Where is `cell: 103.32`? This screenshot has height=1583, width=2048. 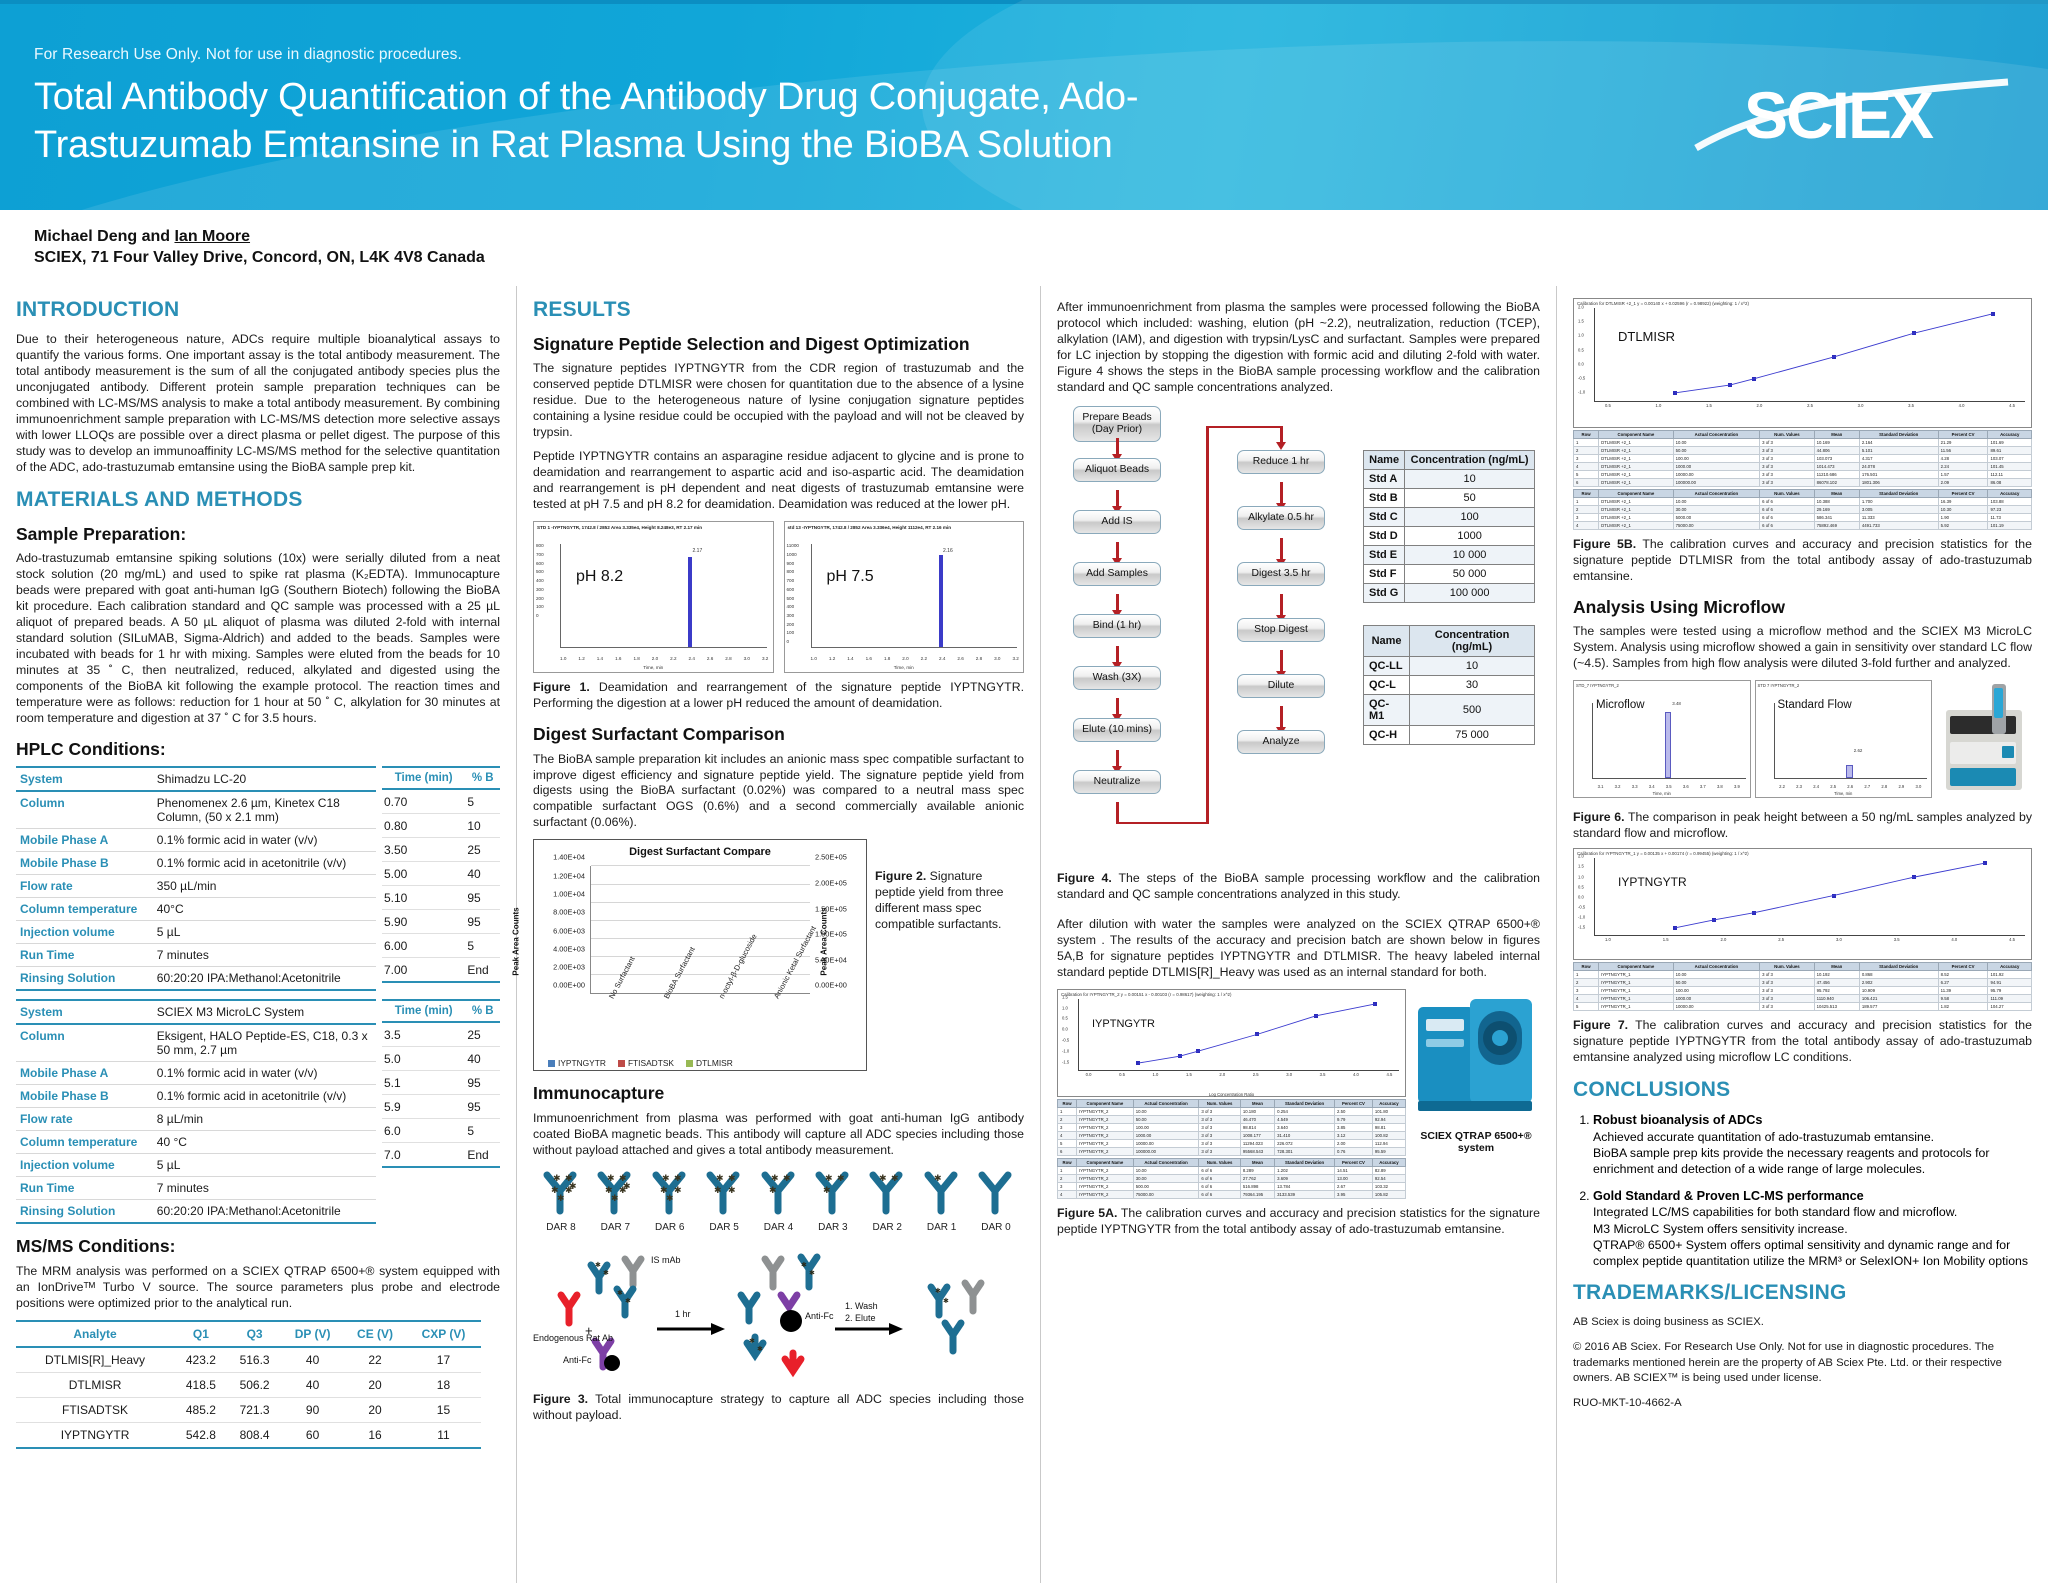 cell: 103.32 is located at coordinates (1389, 1186).